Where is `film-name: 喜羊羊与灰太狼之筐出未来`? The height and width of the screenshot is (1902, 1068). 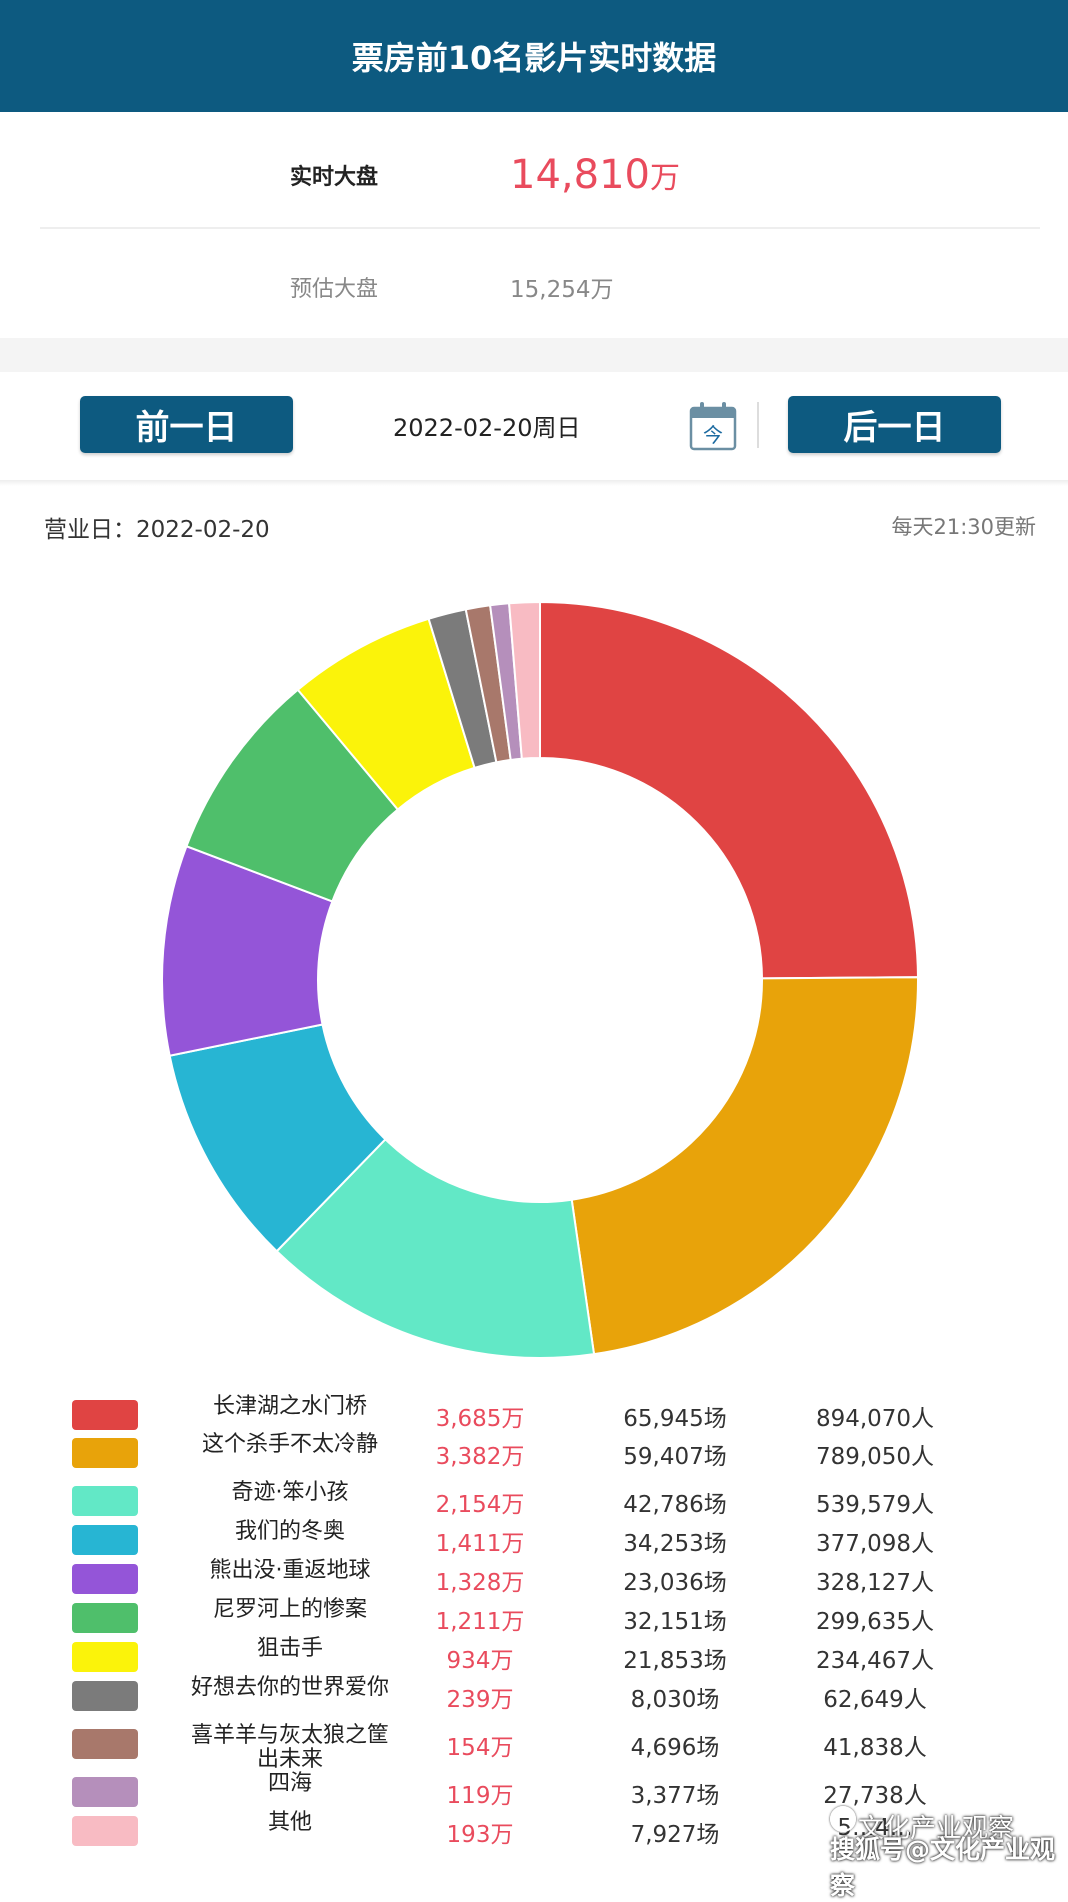
film-name: 喜羊羊与灰太狼之筐出未来 is located at coordinates (289, 1747).